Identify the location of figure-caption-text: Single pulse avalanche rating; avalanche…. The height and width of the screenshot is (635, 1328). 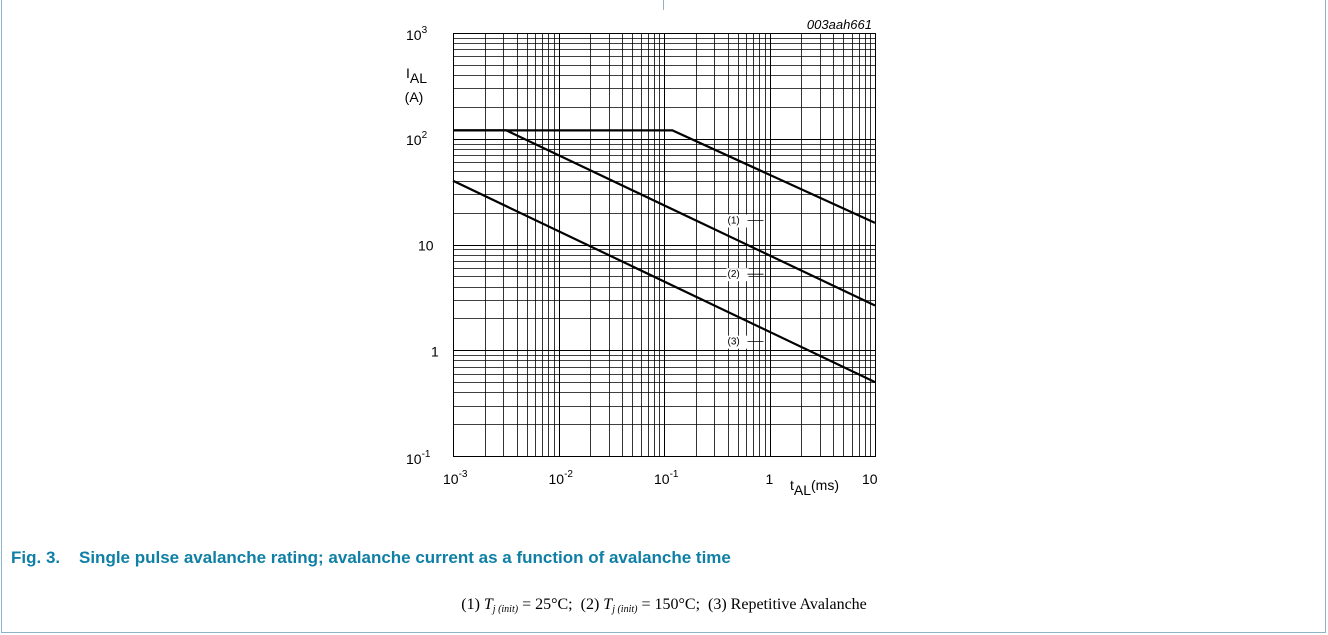
(405, 557).